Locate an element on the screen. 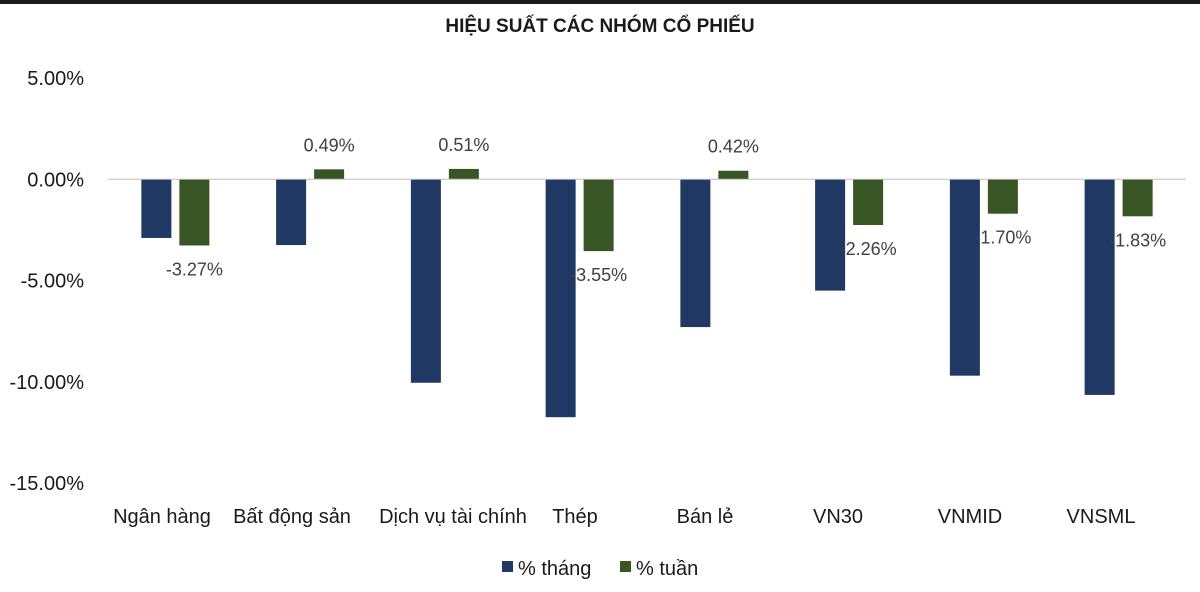  data-label: -2.26% is located at coordinates (868, 249).